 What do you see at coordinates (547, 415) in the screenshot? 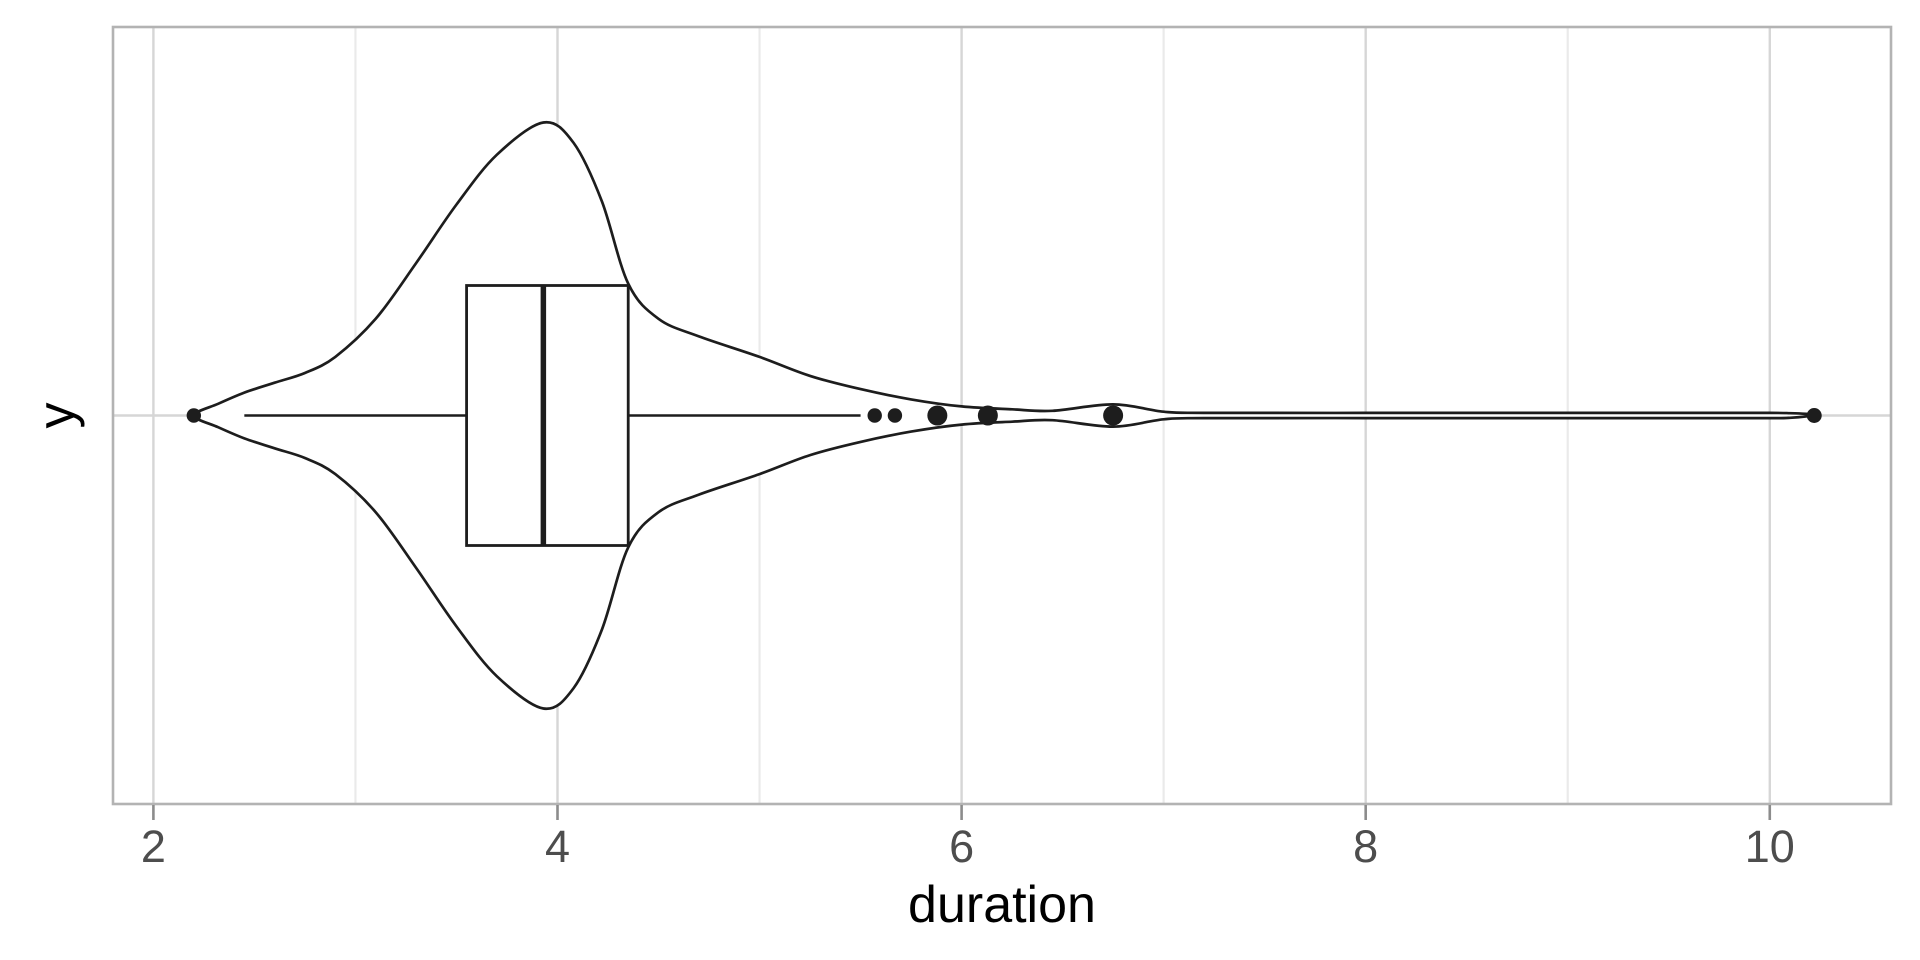
I see `boxplot-box` at bounding box center [547, 415].